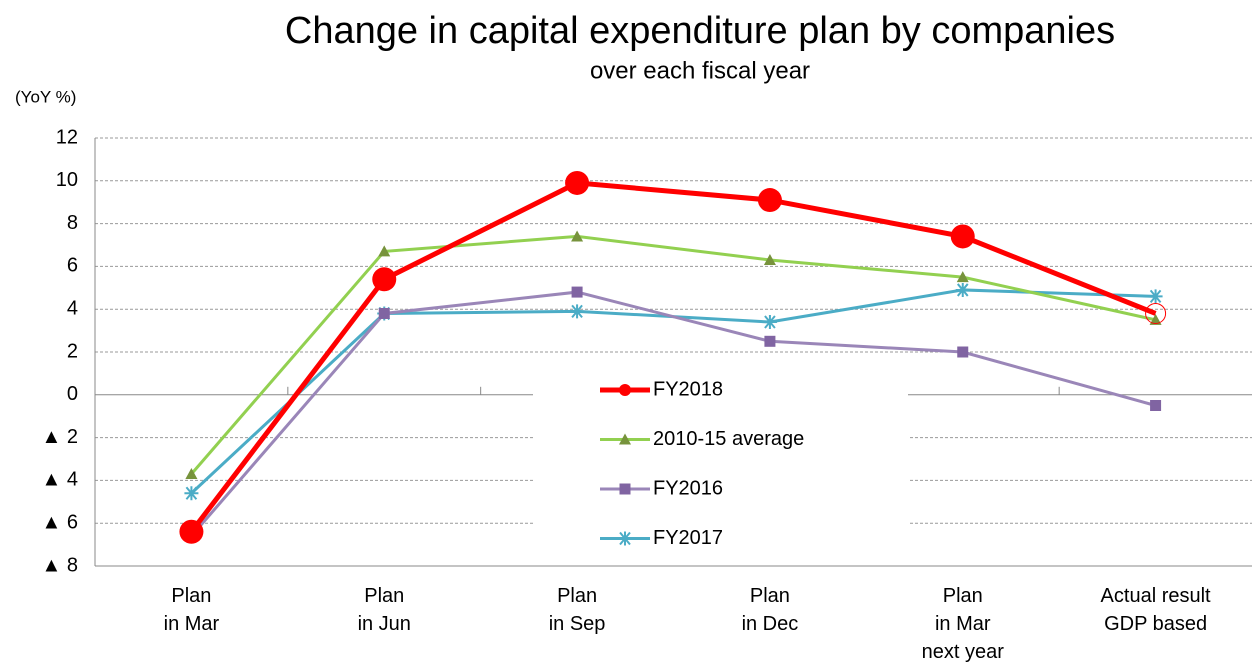 This screenshot has height=667, width=1254. I want to click on y-tick-label: 10, so click(67, 180).